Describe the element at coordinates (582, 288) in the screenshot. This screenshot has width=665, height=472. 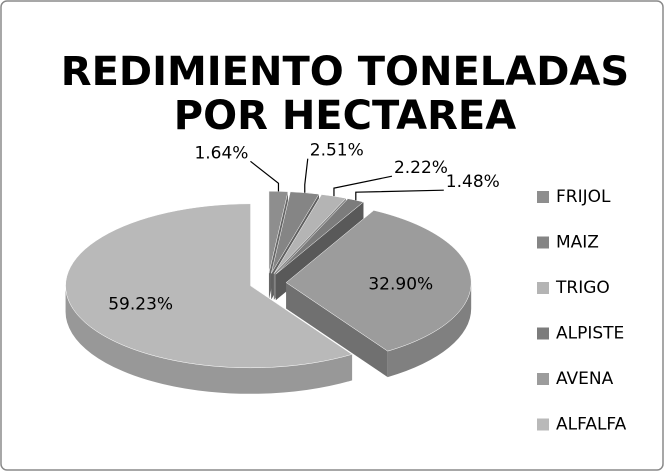
I see `legend-label: TRIGO` at that location.